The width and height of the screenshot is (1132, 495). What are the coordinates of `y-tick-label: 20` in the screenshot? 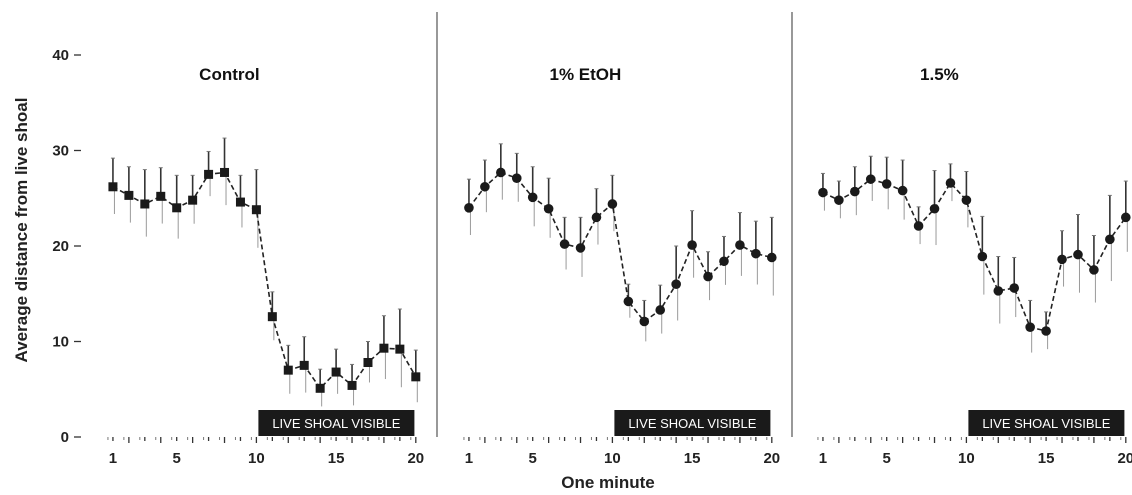 It's located at (60, 246).